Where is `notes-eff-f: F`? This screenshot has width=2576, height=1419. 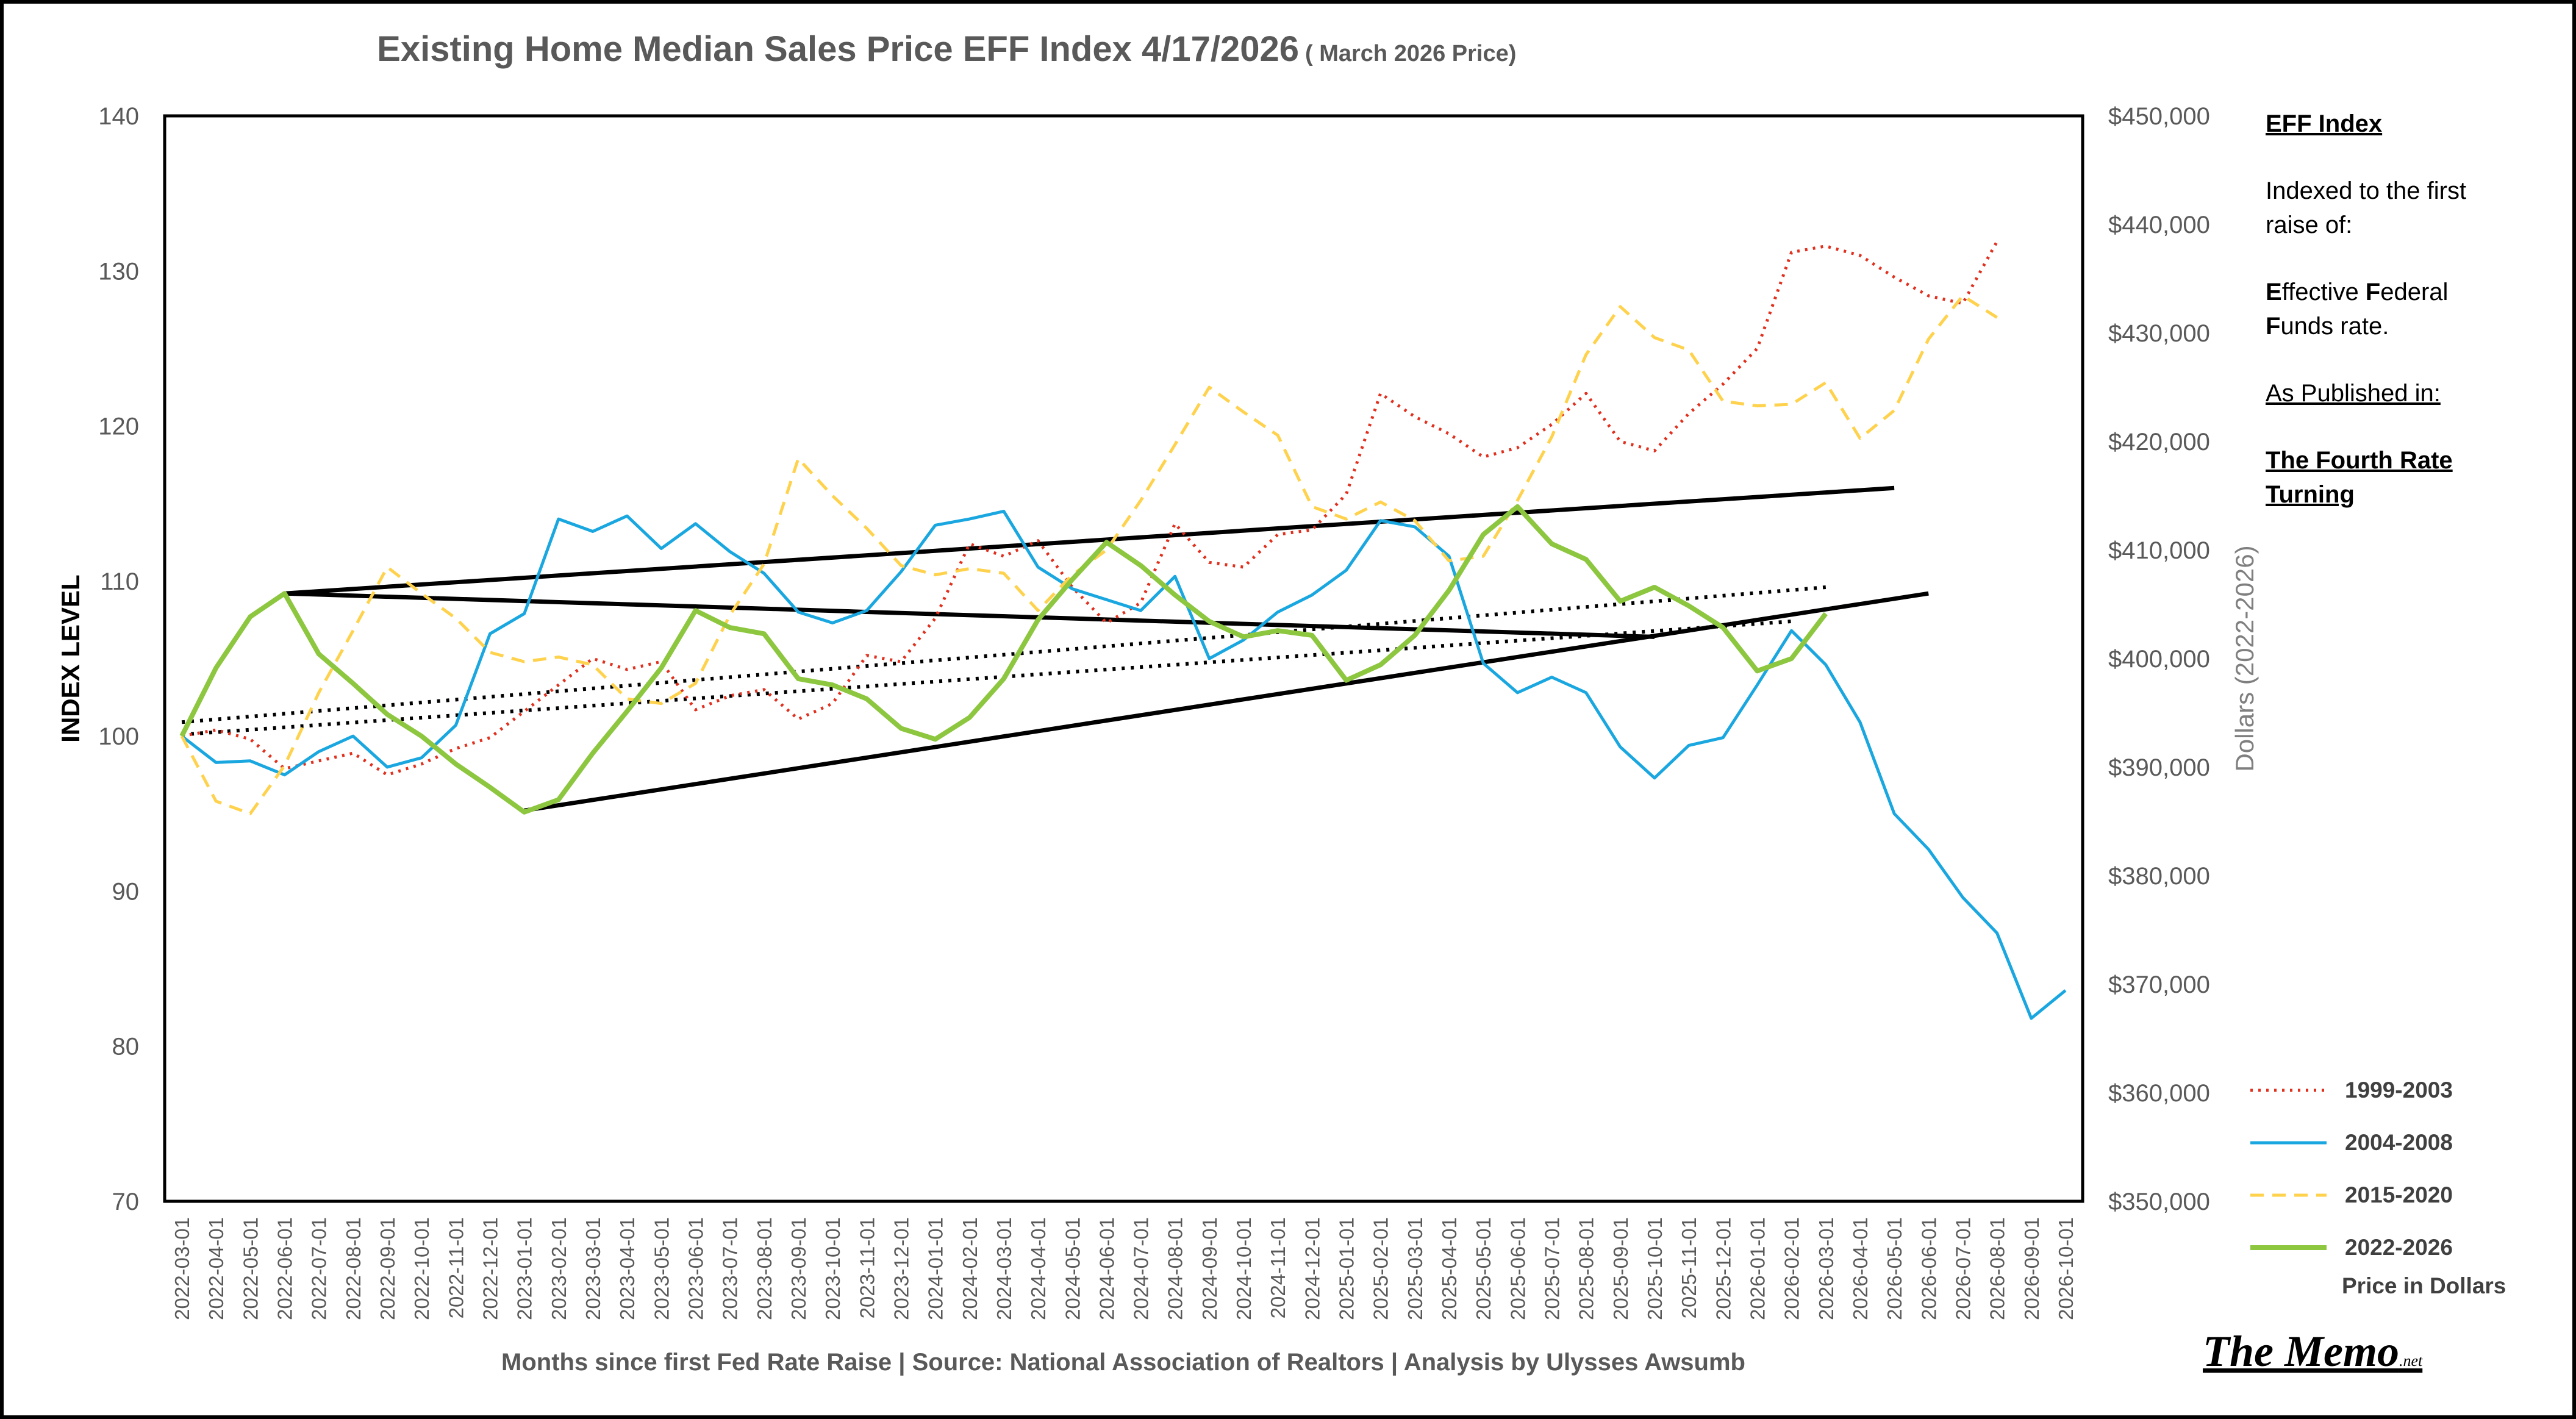 notes-eff-f: F is located at coordinates (2373, 292).